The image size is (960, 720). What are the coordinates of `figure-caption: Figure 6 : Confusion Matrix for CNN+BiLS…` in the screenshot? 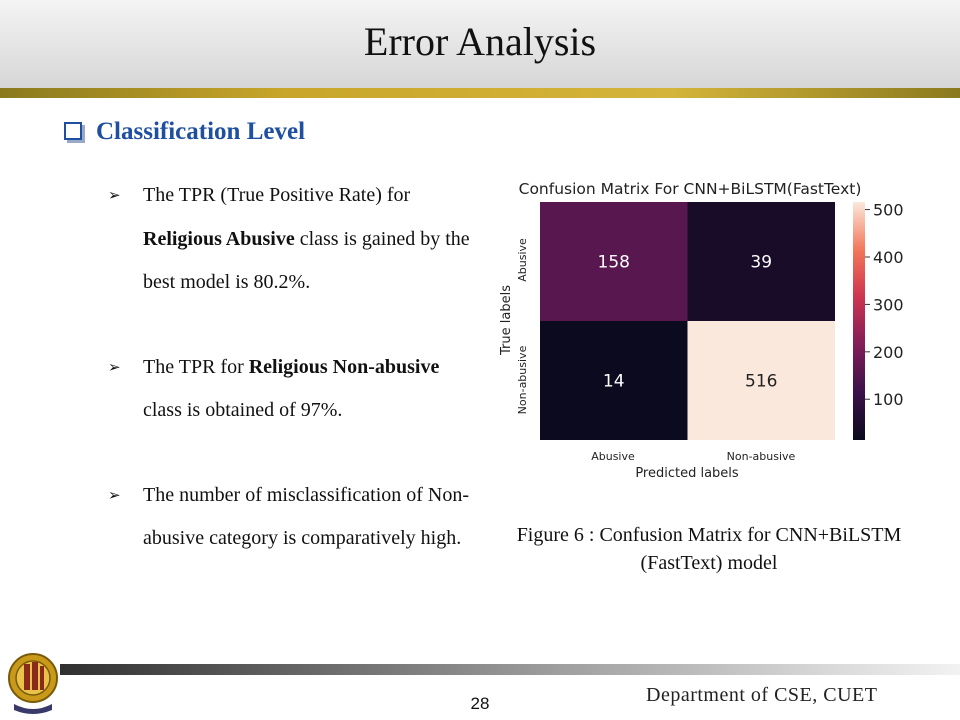 It's located at (709, 549).